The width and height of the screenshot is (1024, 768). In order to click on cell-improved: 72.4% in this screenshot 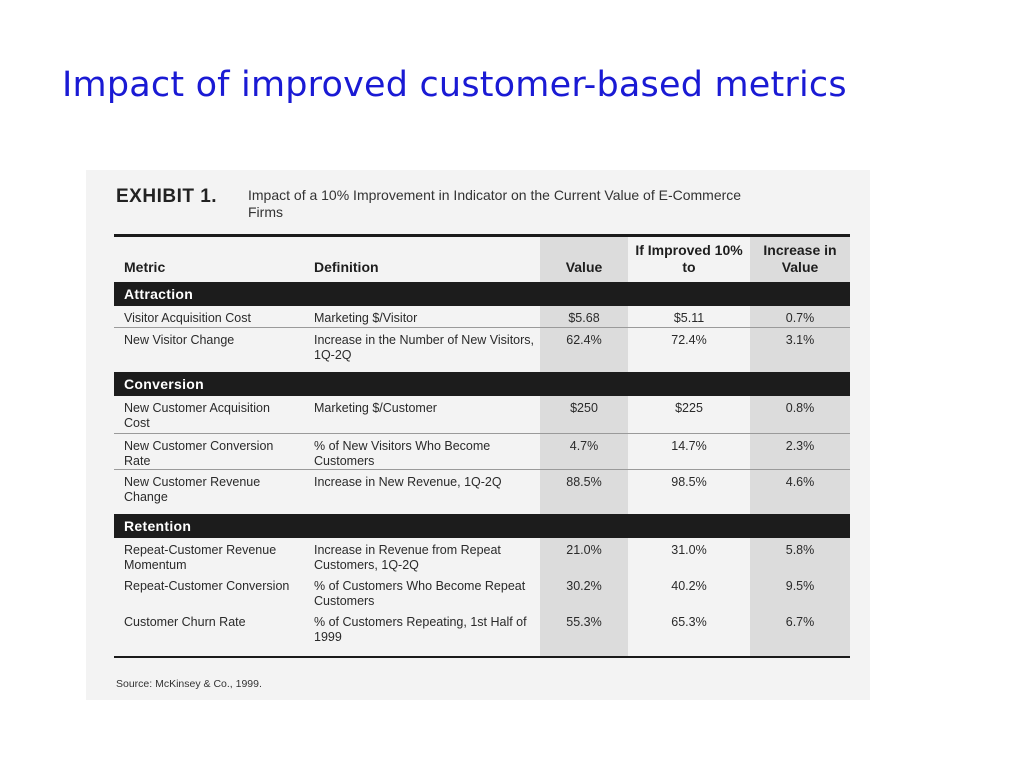, I will do `click(689, 340)`.